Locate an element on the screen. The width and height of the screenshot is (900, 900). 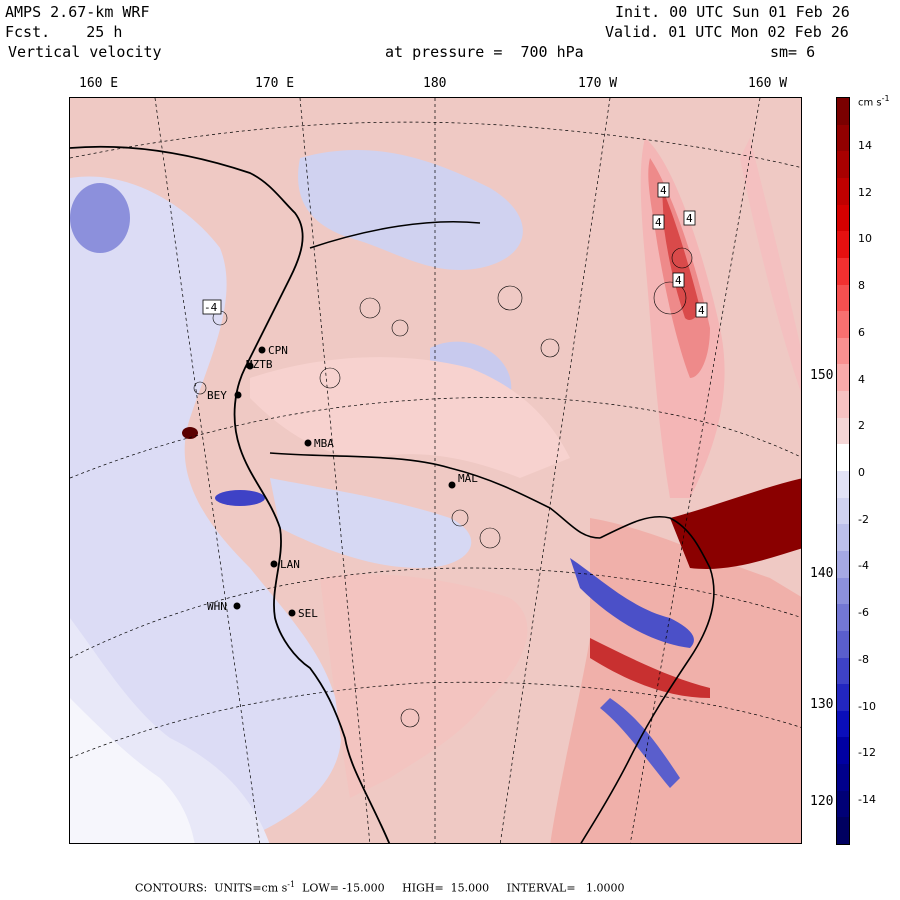
pink-region-south is located at coordinates (424, 686).